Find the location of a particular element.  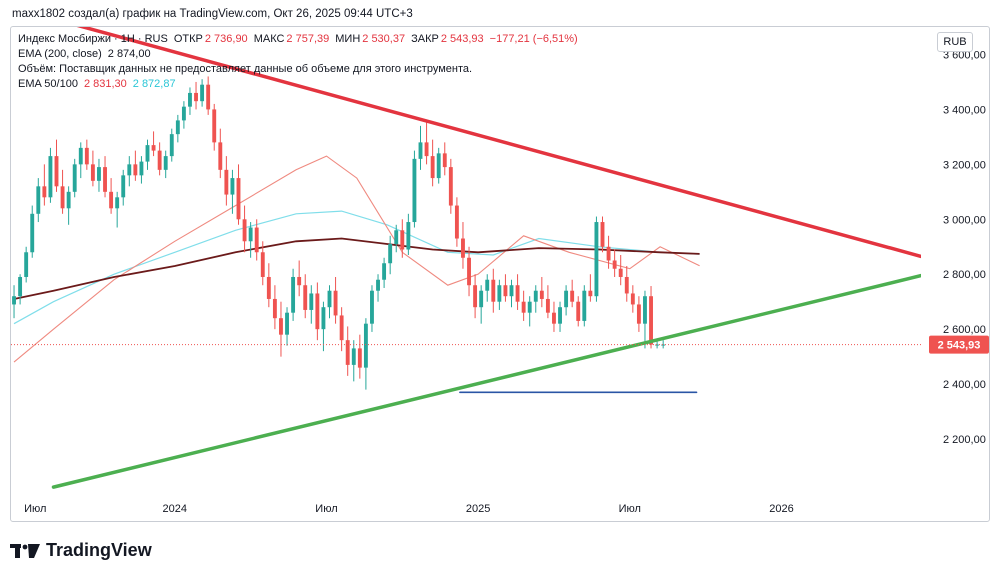

open-value: 2 736,90 is located at coordinates (226, 39).